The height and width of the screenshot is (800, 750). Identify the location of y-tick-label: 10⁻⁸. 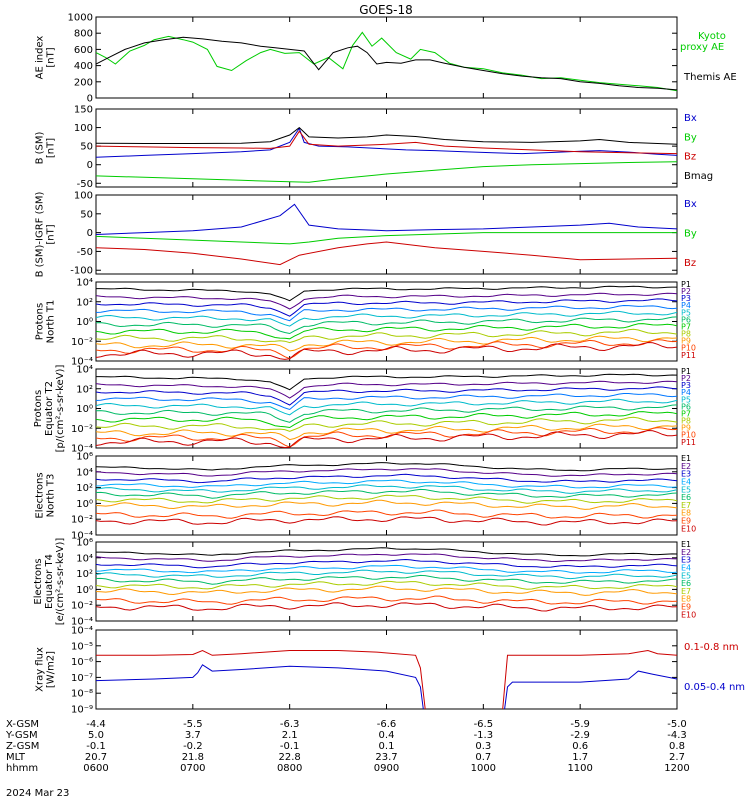
(82, 694).